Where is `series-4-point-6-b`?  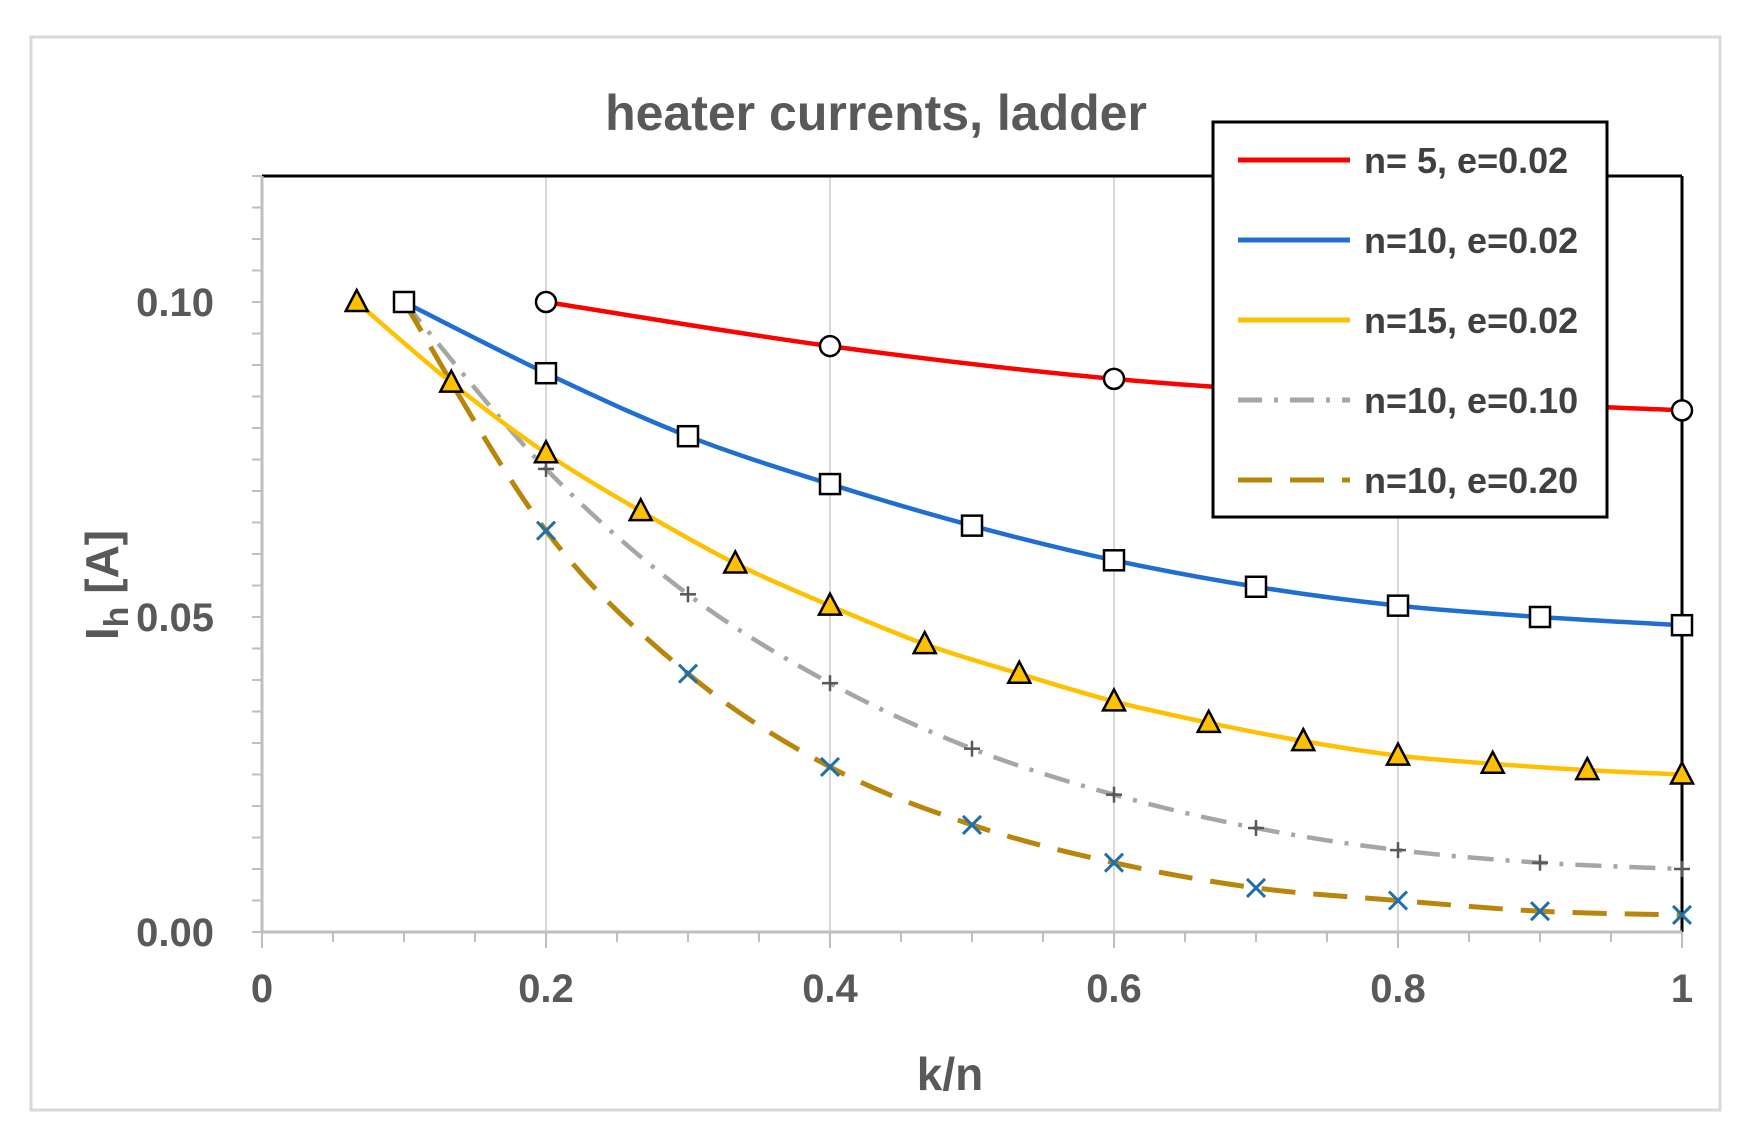
series-4-point-6-b is located at coordinates (1256, 887).